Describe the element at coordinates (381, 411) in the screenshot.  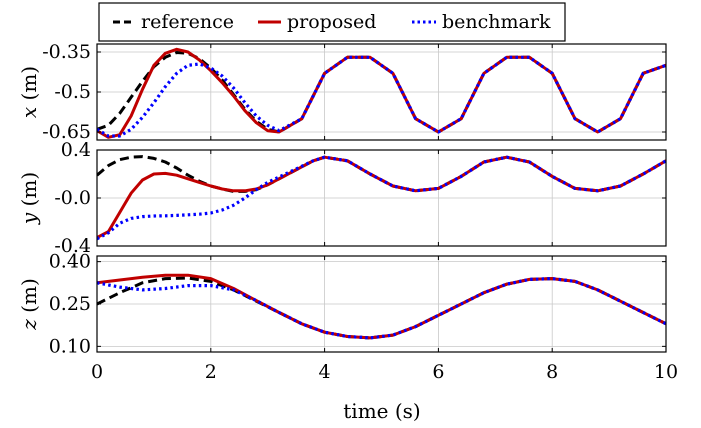
I see `x-axis-title: time (s)` at that location.